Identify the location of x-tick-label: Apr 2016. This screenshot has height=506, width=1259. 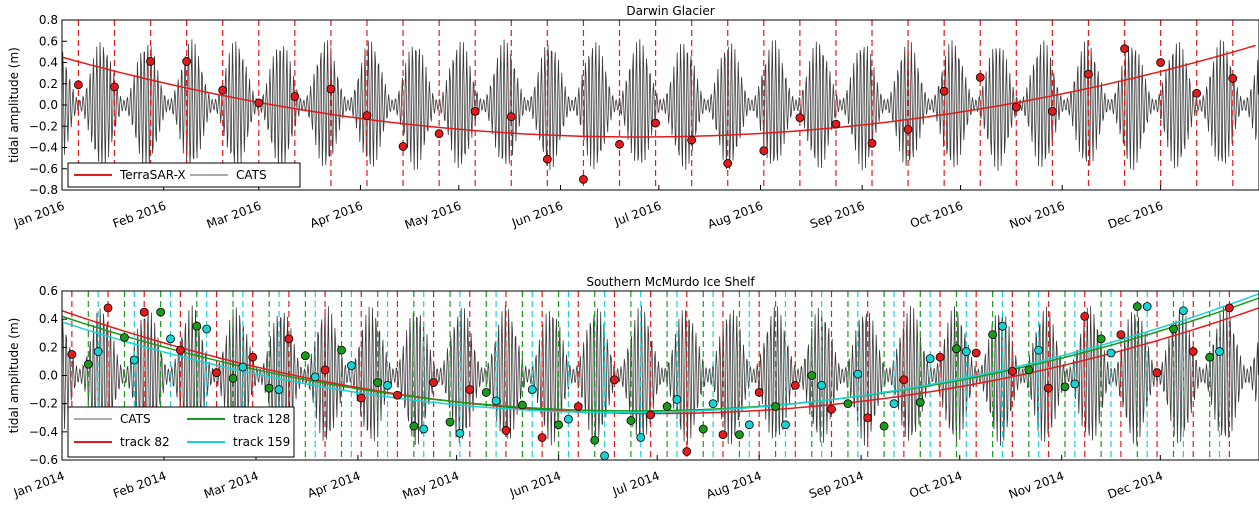
(336, 215).